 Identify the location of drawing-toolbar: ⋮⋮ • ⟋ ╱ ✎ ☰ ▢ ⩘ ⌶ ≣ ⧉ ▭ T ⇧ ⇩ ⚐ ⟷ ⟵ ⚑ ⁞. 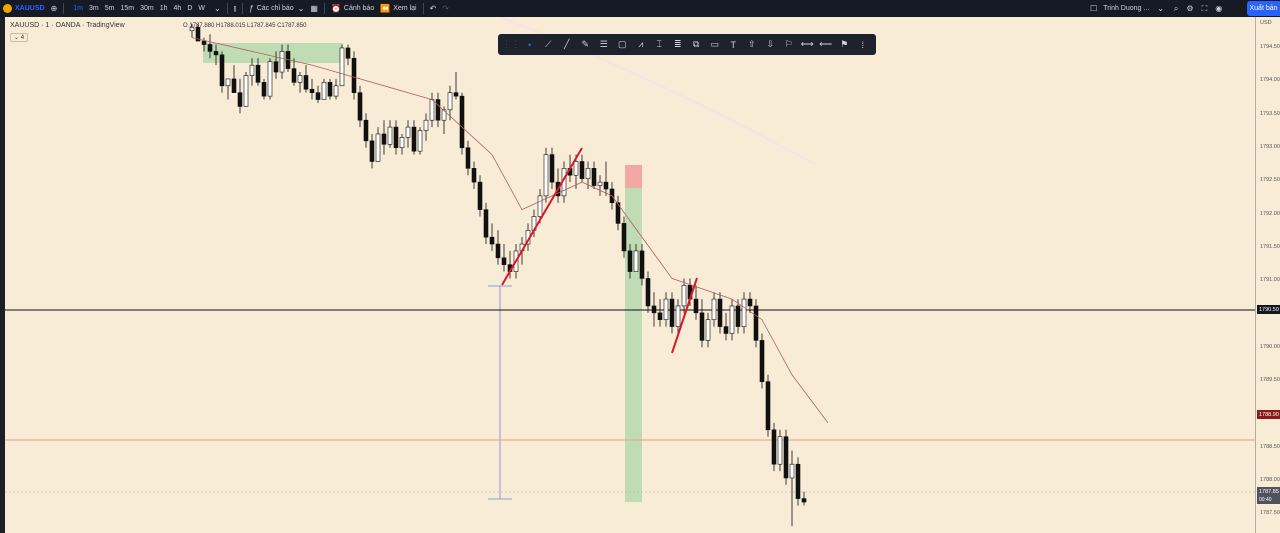
(687, 44).